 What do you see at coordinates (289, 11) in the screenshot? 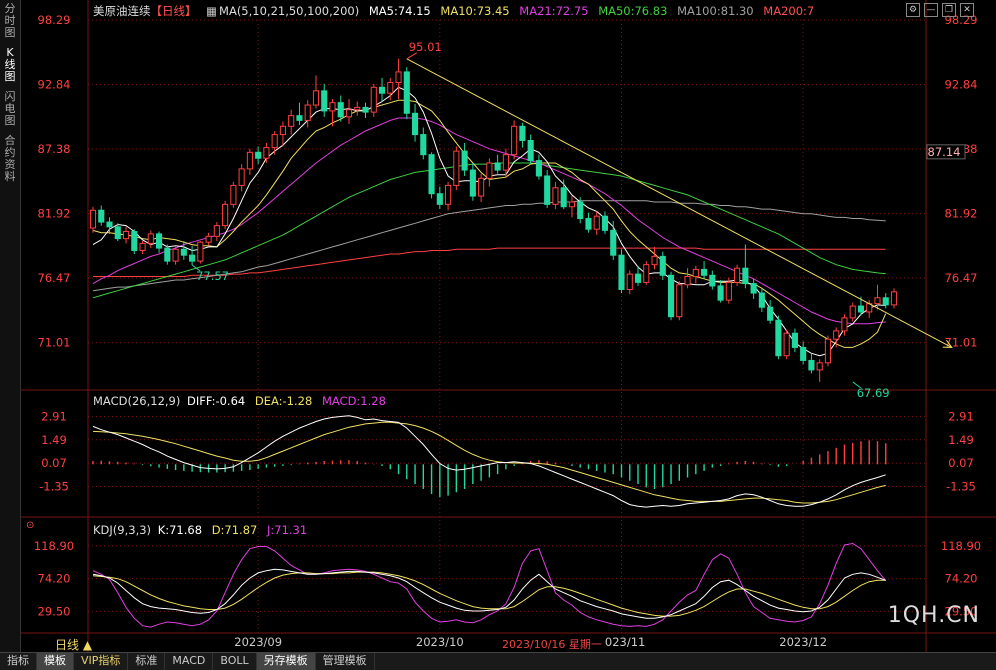
I see `ma-params: MA(5,10,21,50,100,200)` at bounding box center [289, 11].